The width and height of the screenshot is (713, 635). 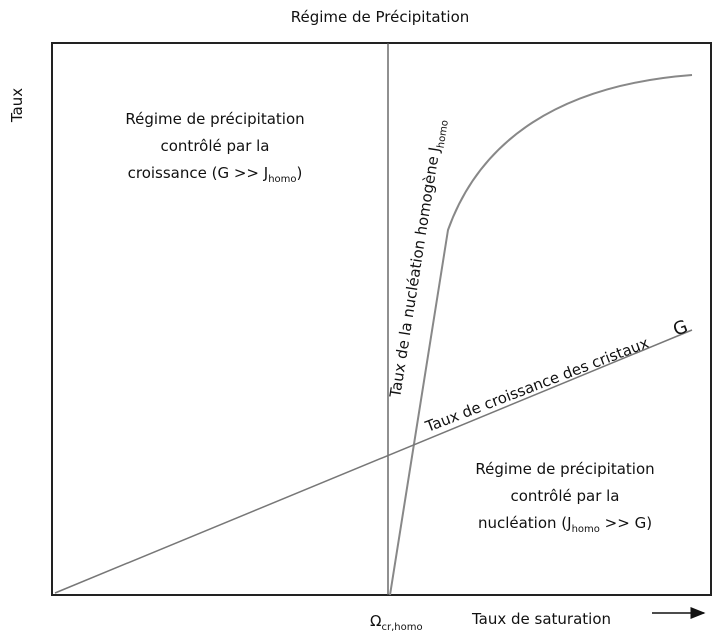 I want to click on text-part: croissance (G >> J, so click(x=198, y=173).